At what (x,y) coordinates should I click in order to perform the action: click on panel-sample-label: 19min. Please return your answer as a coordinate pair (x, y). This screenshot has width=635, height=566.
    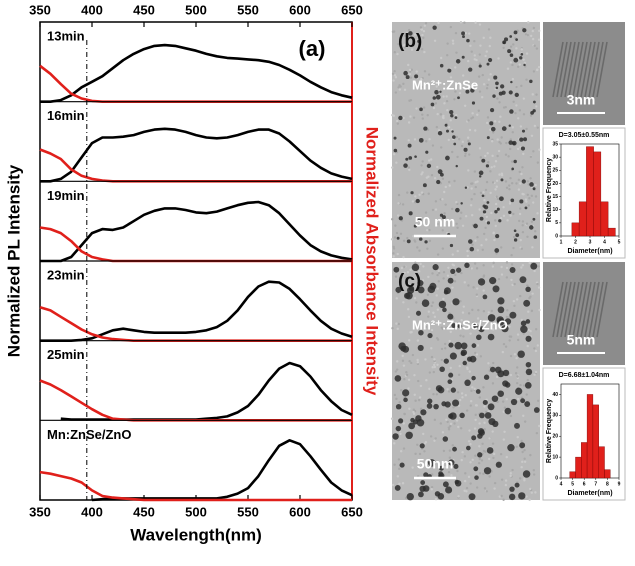
    Looking at the image, I should click on (66, 195).